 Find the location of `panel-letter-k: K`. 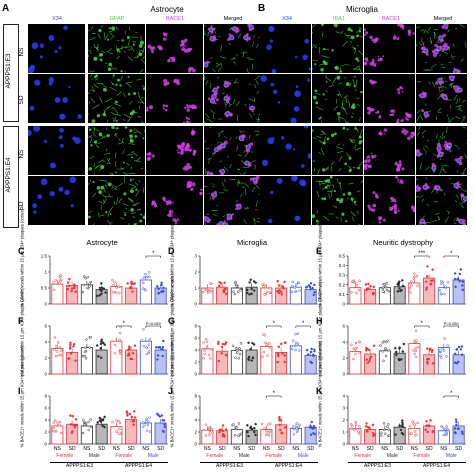

panel-letter-k: K is located at coordinates (319, 391).